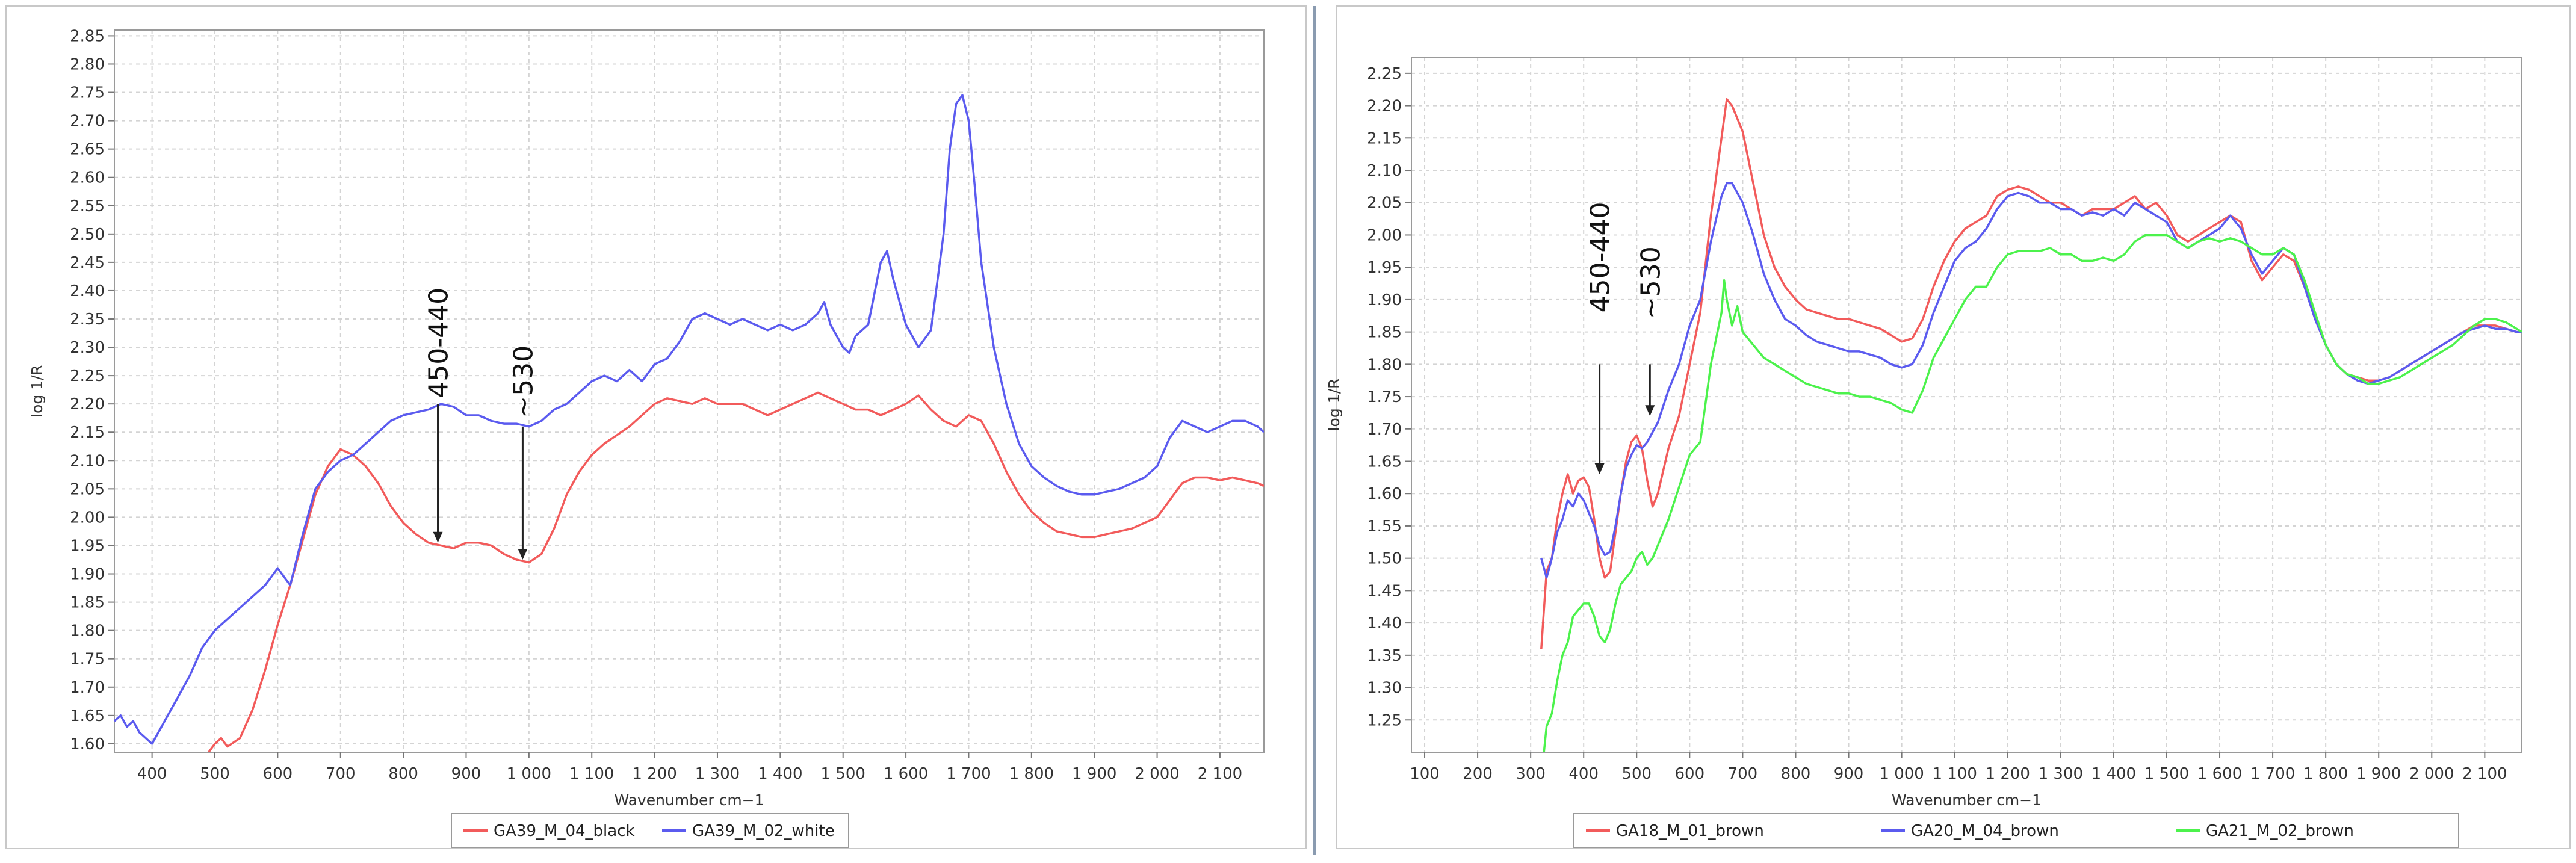  Describe the element at coordinates (1901, 774) in the screenshot. I see `x-tick-label: 1 000` at that location.